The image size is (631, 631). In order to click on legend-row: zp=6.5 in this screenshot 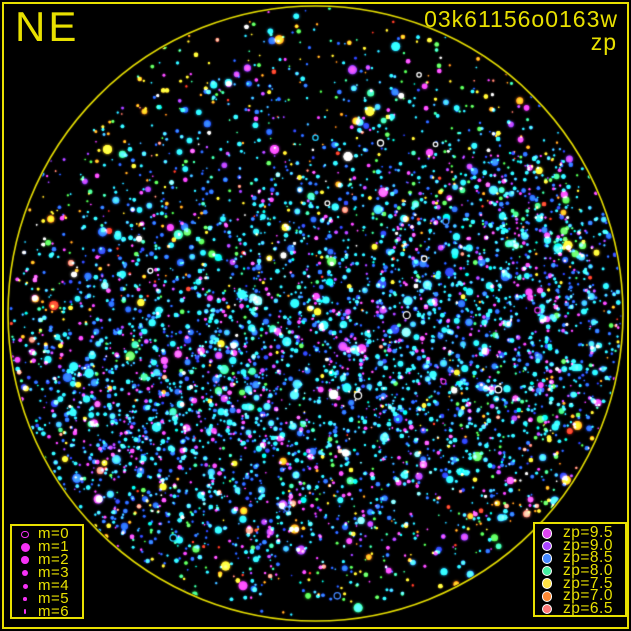, I will do `click(580, 608)`.